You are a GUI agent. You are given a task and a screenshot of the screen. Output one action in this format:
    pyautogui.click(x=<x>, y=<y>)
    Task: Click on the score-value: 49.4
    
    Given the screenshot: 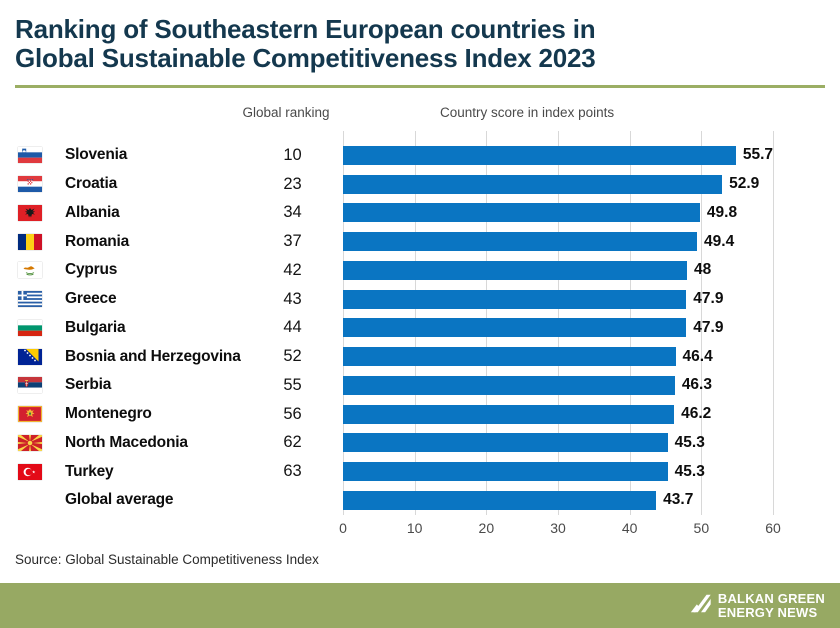 What is the action you would take?
    pyautogui.click(x=719, y=241)
    